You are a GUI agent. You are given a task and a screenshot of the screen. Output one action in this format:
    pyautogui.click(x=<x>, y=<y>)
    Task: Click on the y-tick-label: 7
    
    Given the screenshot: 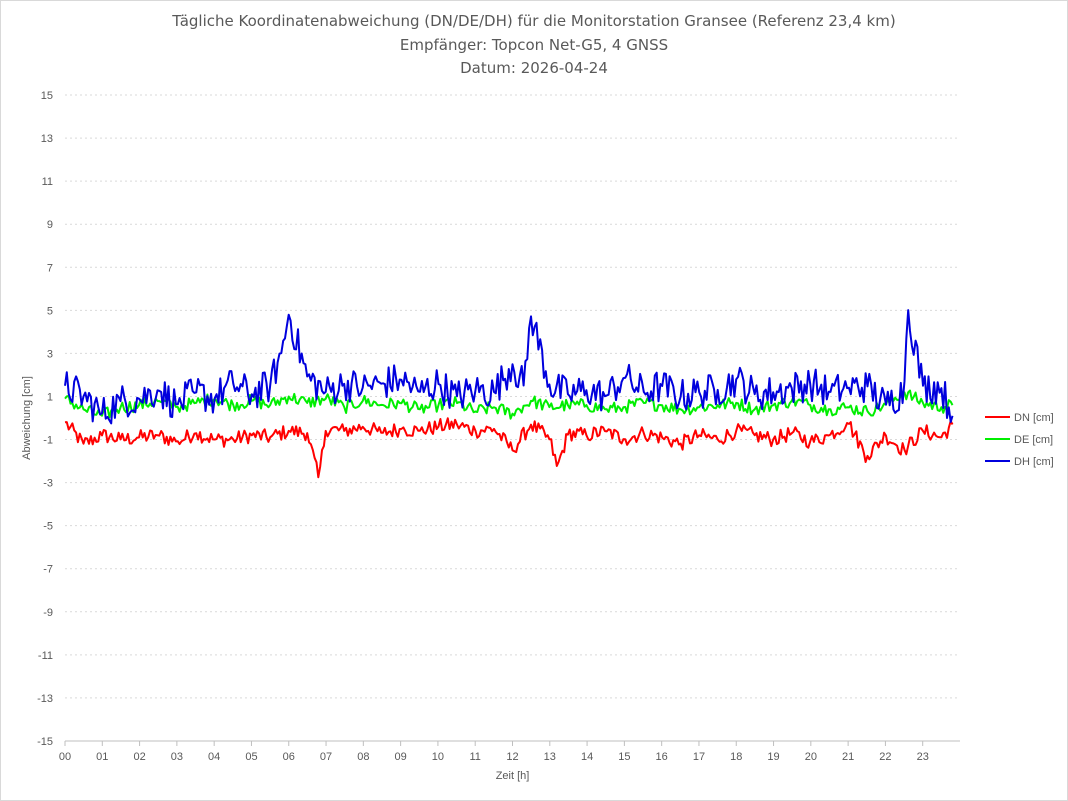 What is the action you would take?
    pyautogui.click(x=50, y=268)
    